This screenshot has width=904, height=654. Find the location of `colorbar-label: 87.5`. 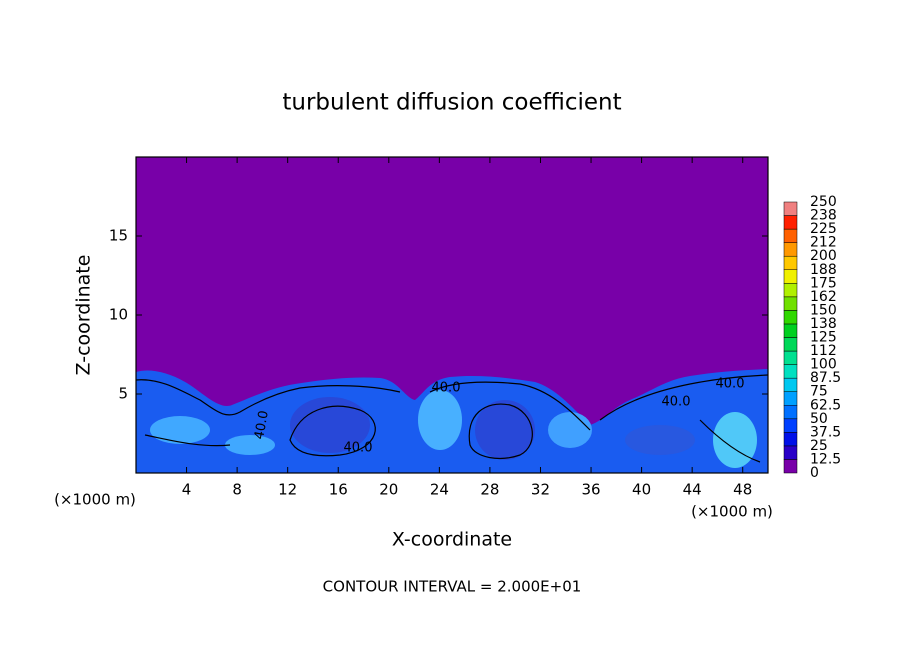

colorbar-label: 87.5 is located at coordinates (825, 378).